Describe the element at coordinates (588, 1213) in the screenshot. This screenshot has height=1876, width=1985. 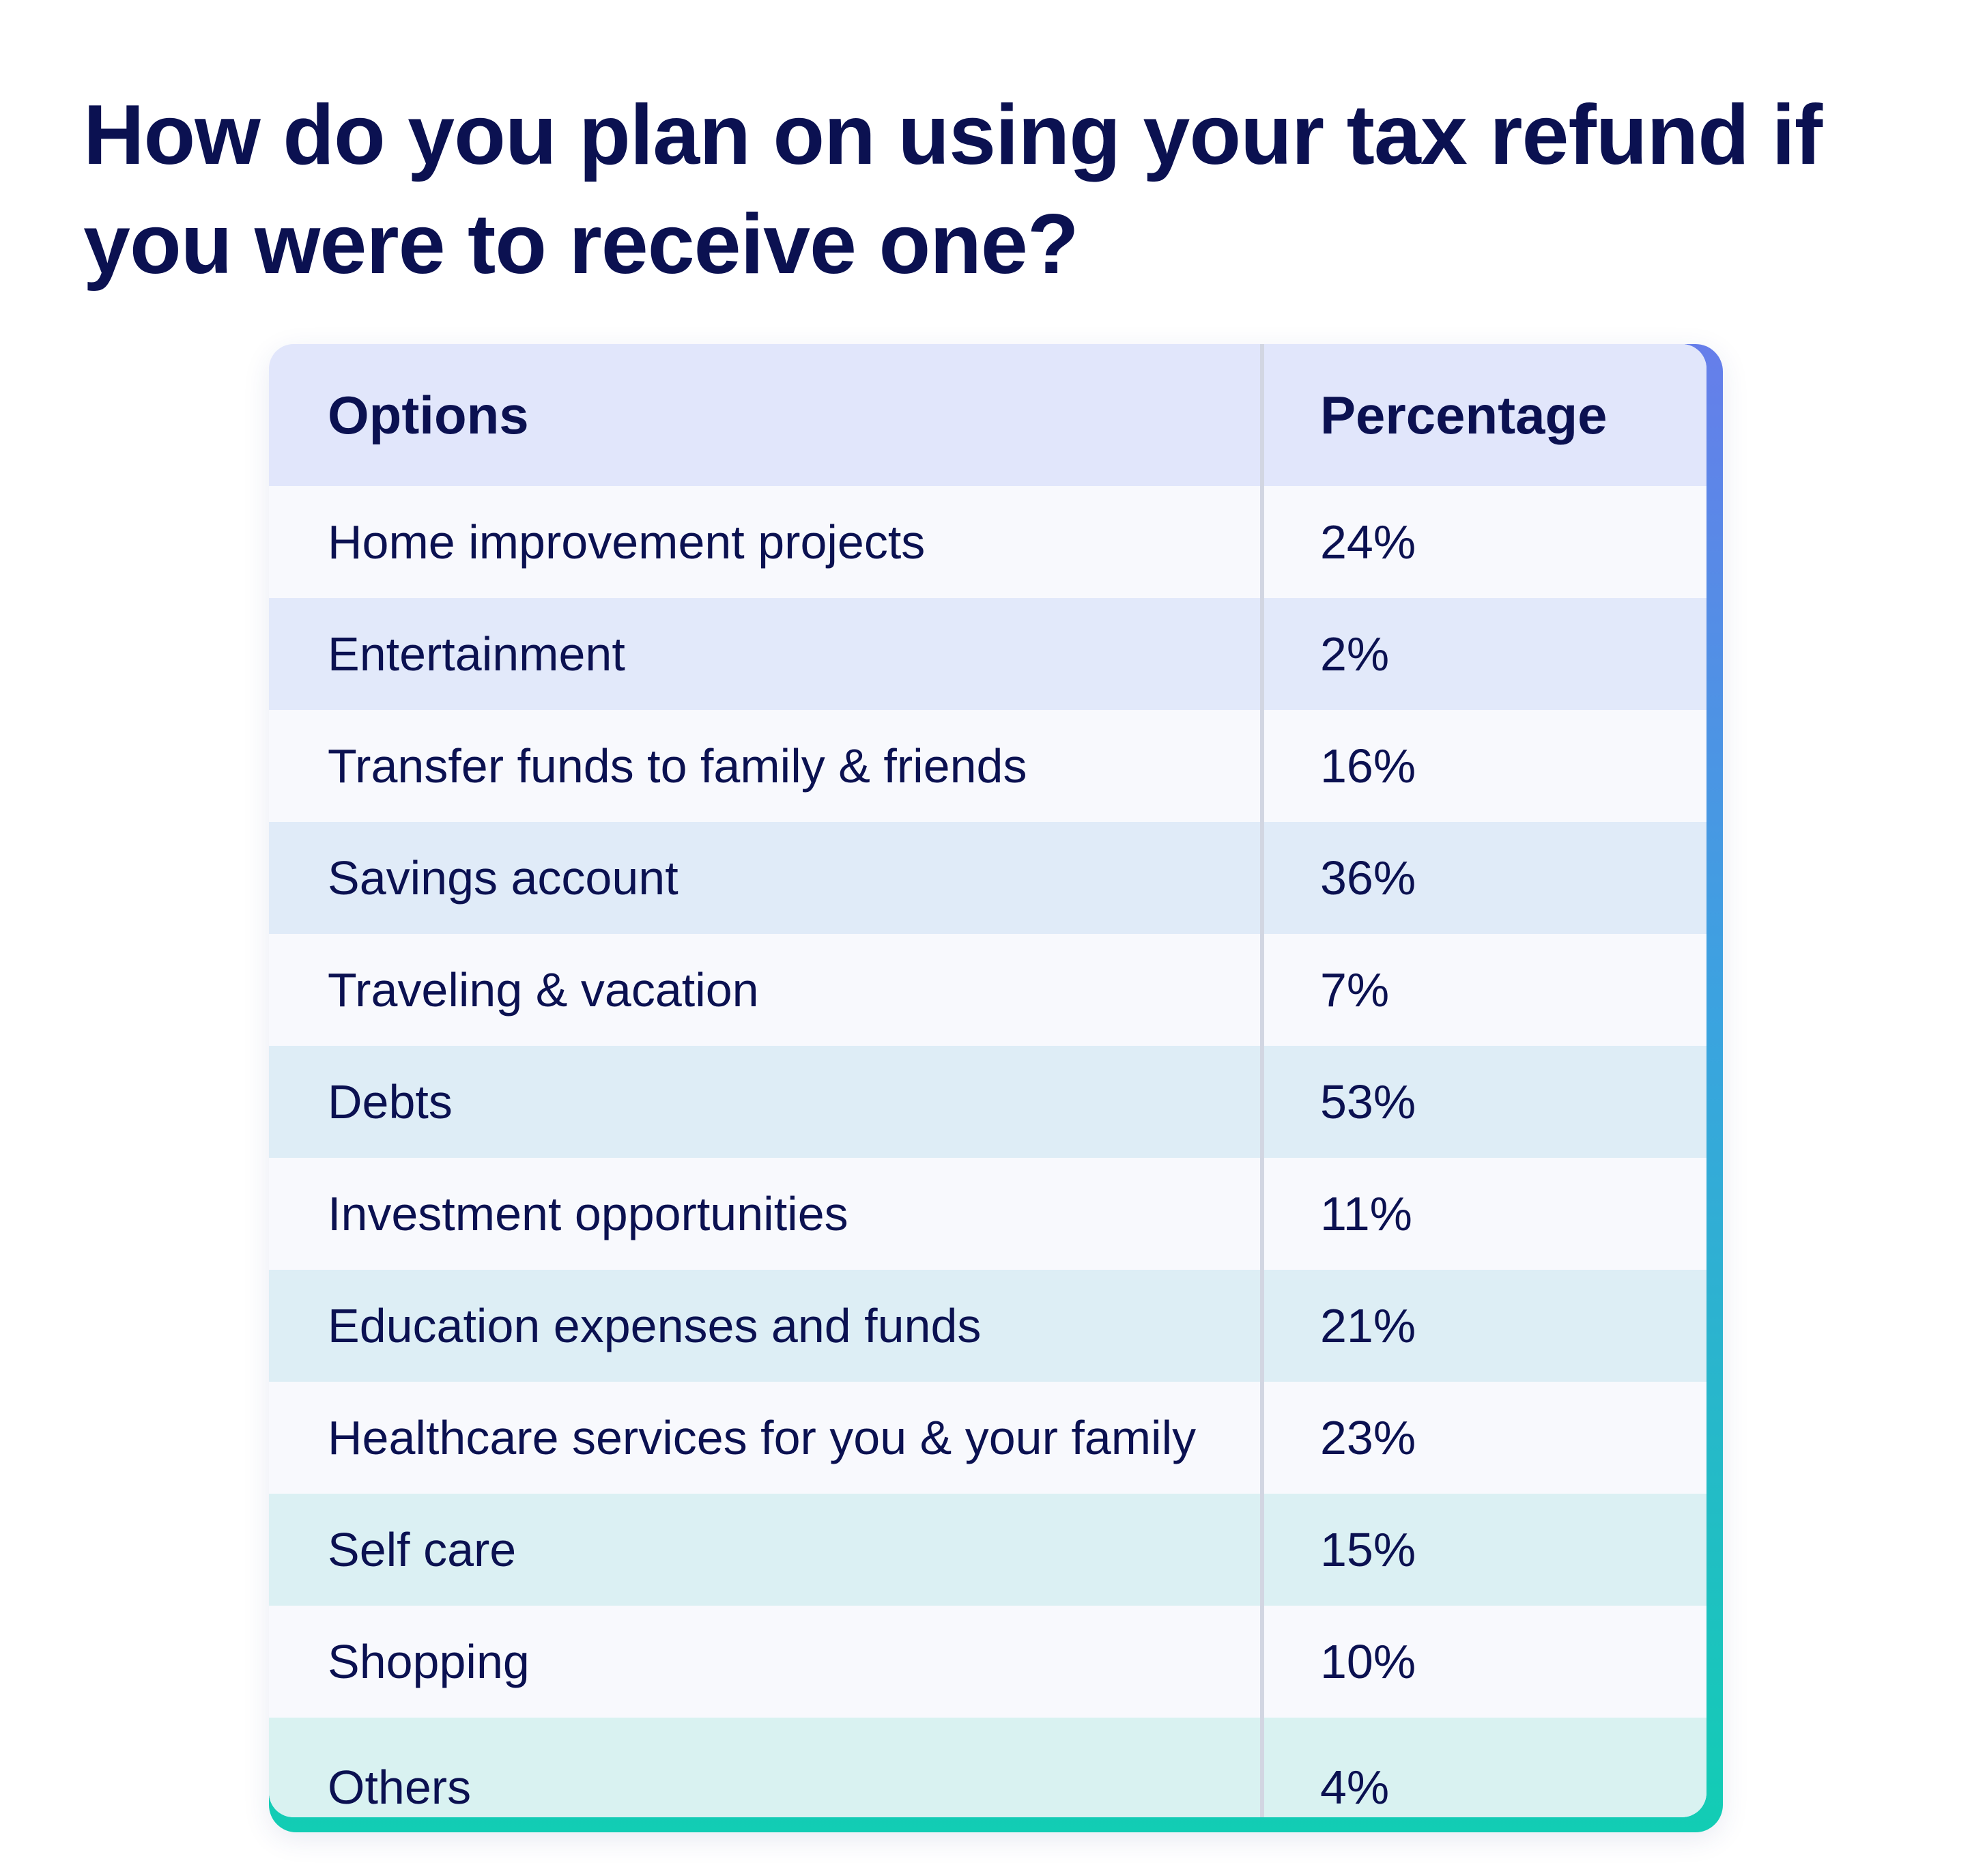
I see `option-label: Investment opportunities` at that location.